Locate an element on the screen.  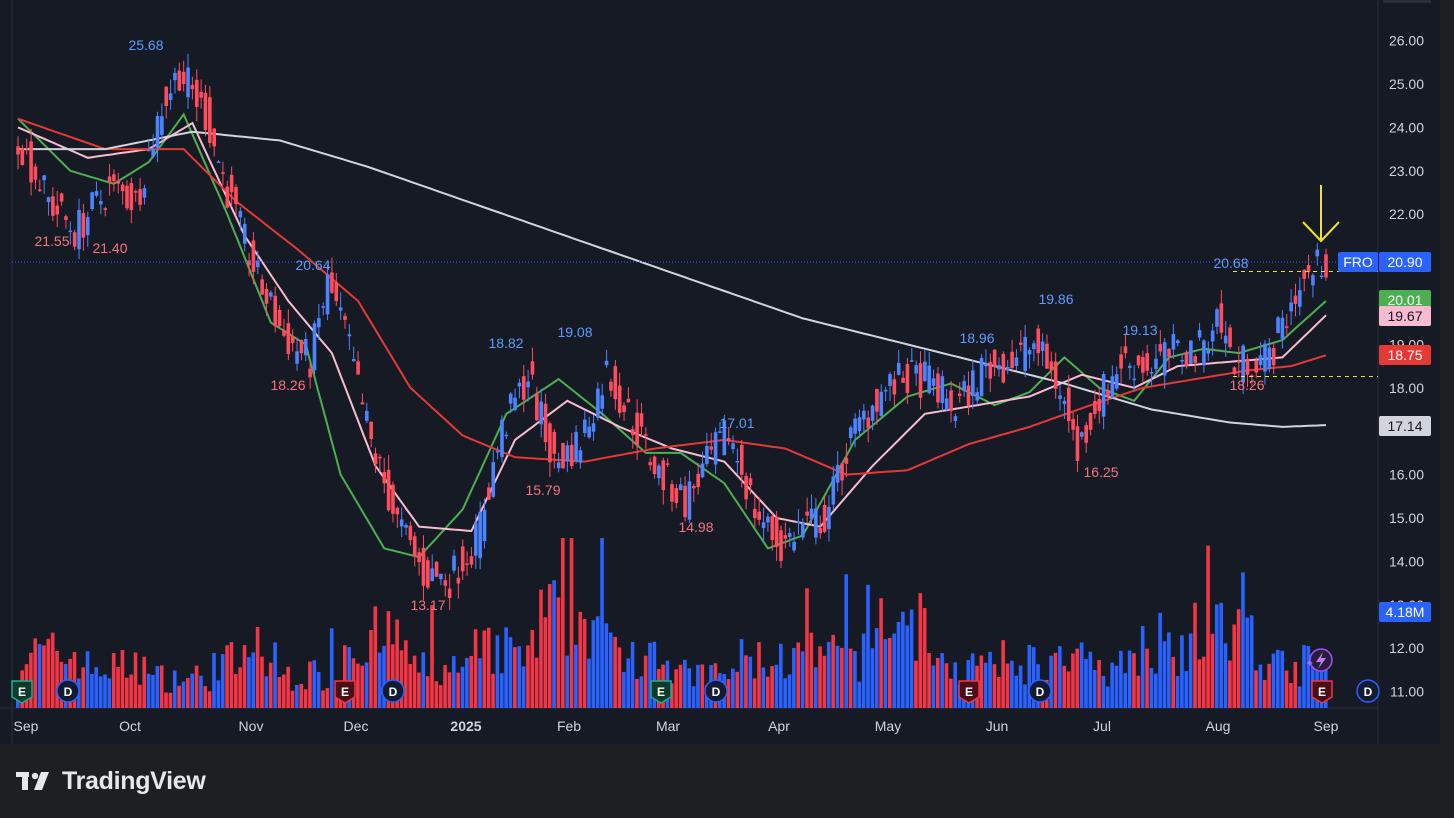
footer is located at coordinates (727, 781).